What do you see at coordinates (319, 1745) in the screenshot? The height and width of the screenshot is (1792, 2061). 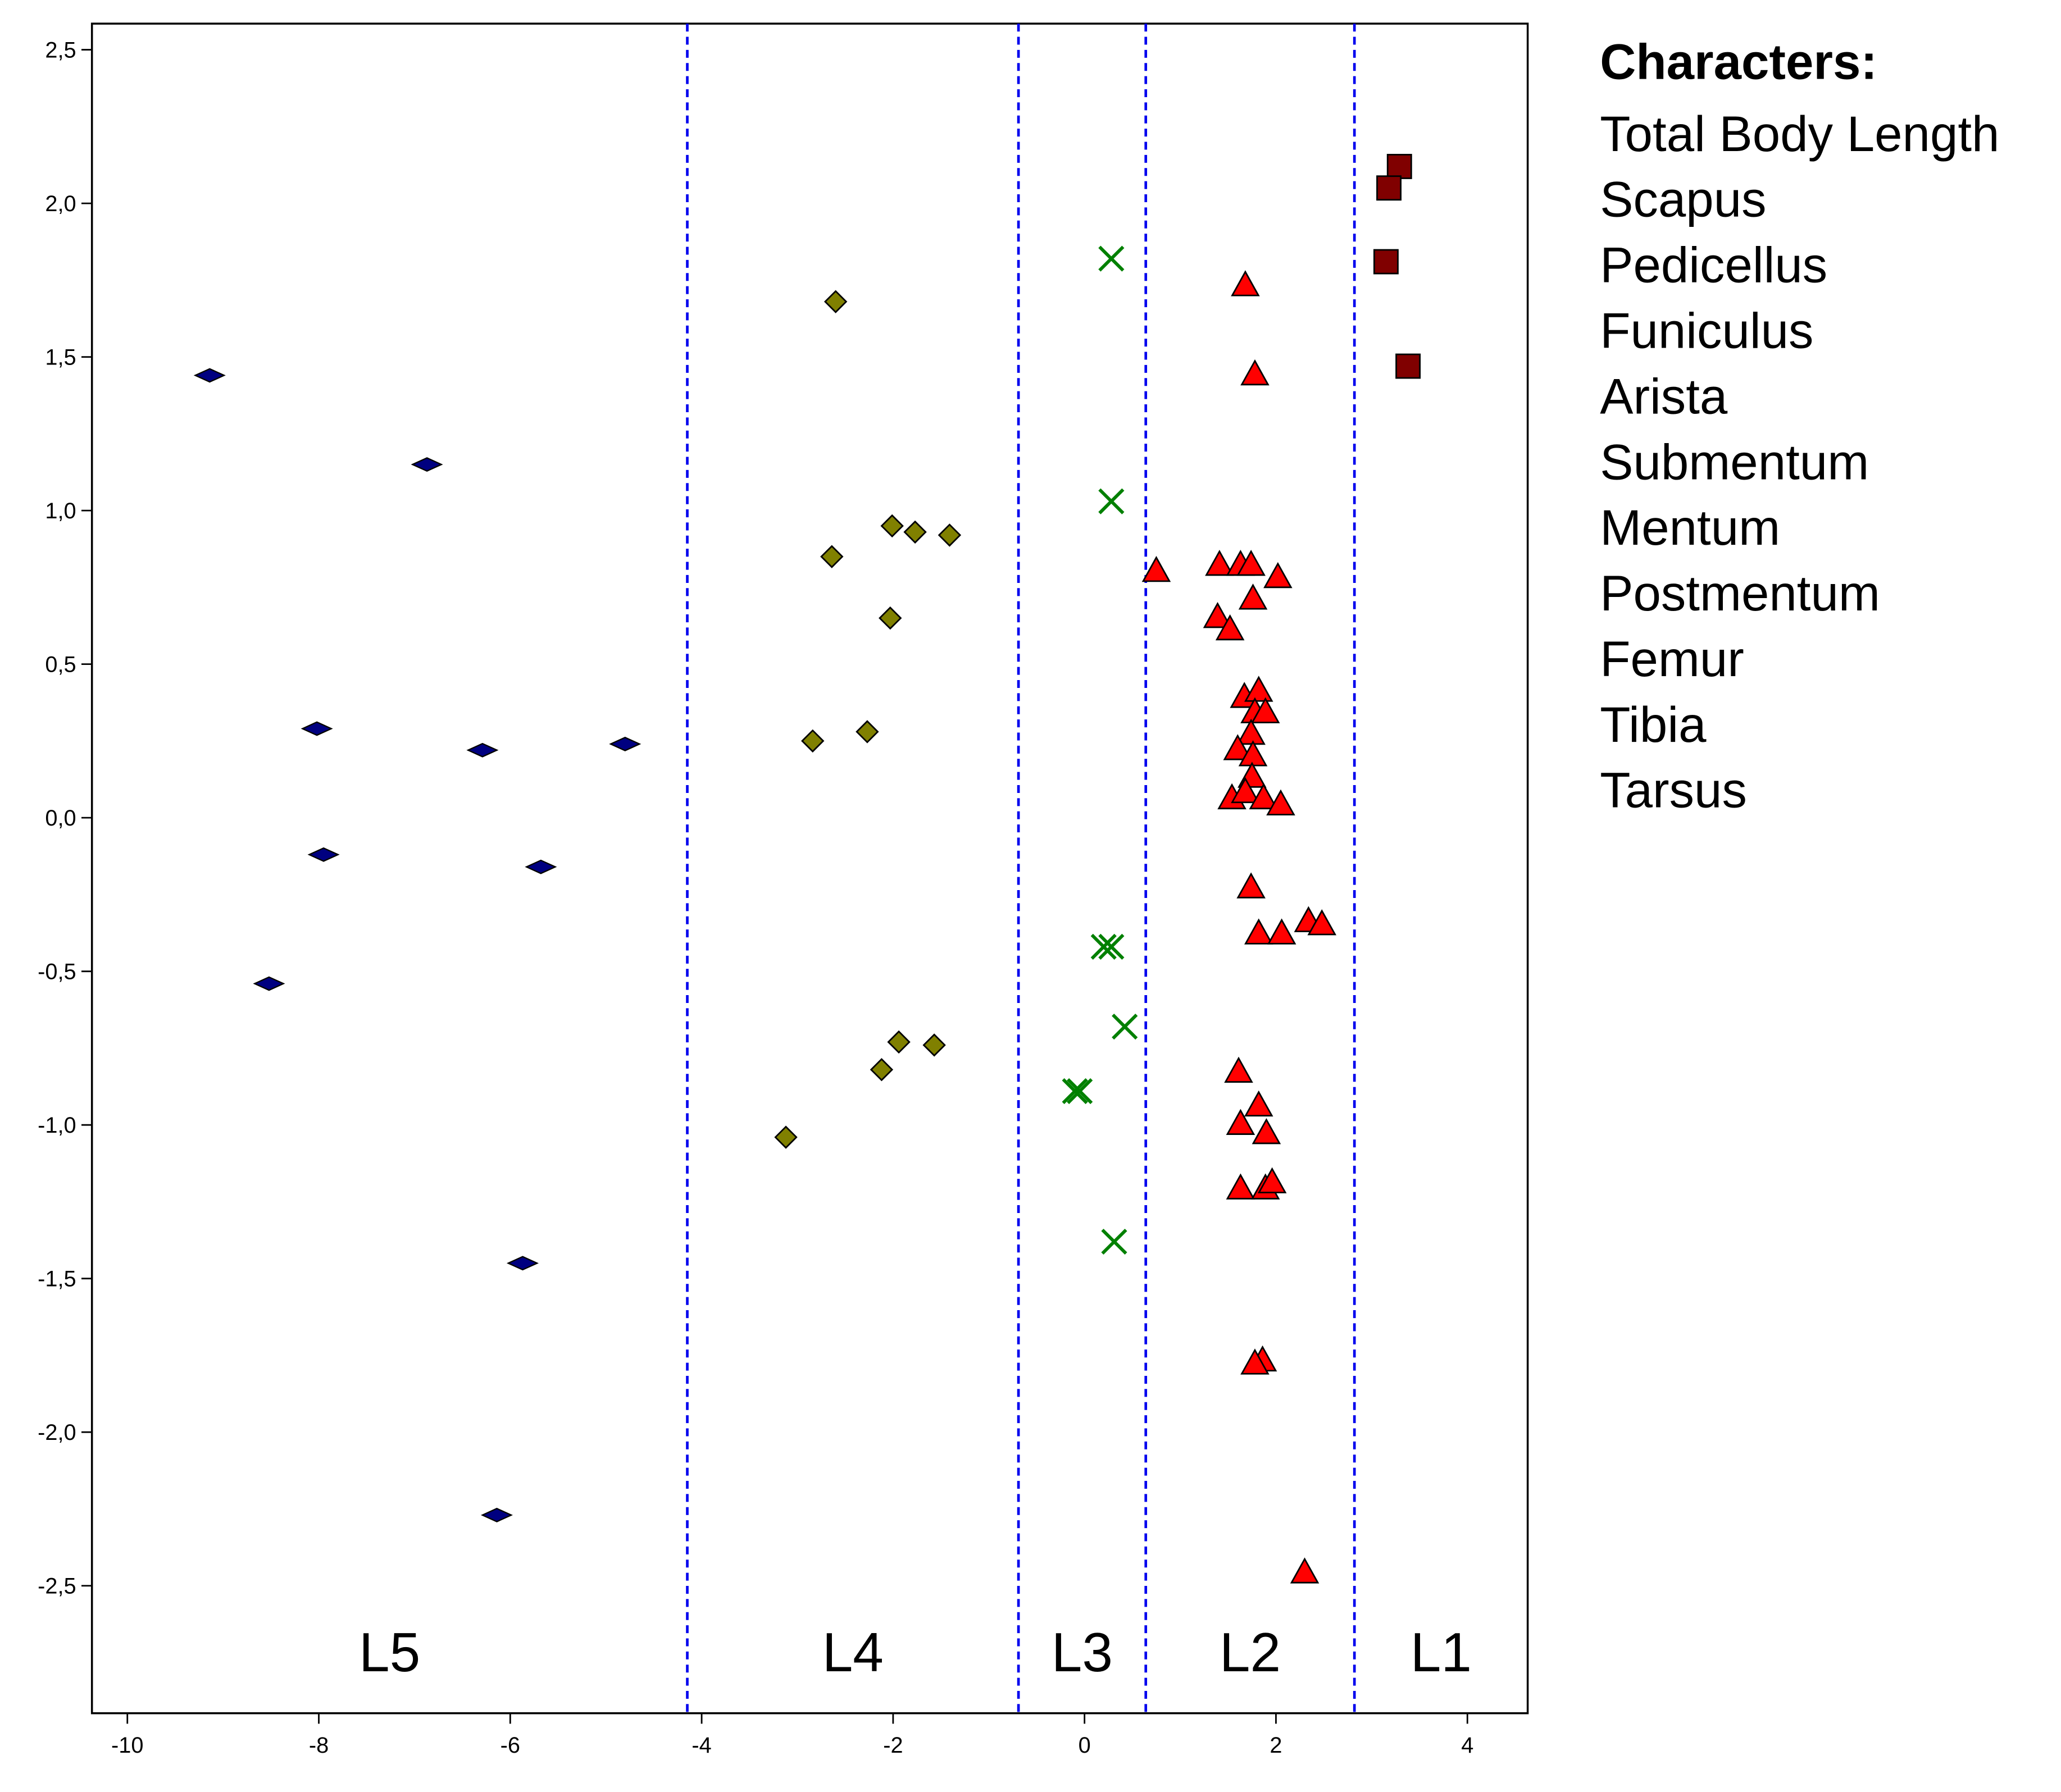 I see `x-tick-label: -8` at bounding box center [319, 1745].